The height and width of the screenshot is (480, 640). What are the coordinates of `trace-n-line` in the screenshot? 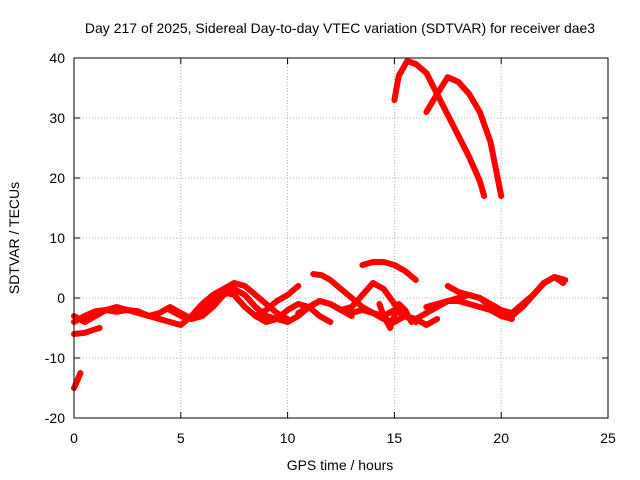 It's located at (505, 296).